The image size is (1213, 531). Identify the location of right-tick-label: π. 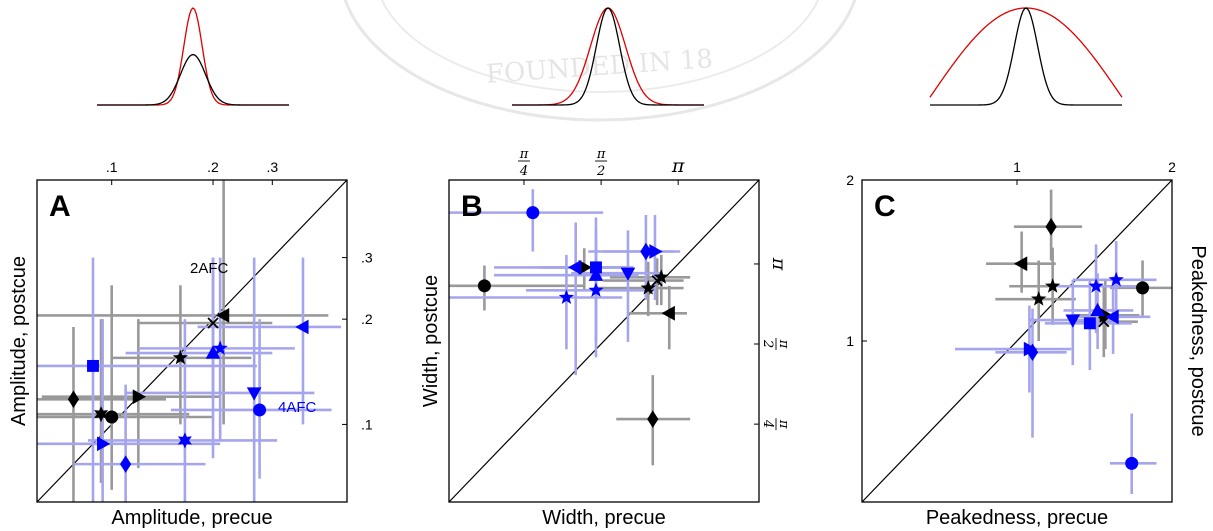
(779, 264).